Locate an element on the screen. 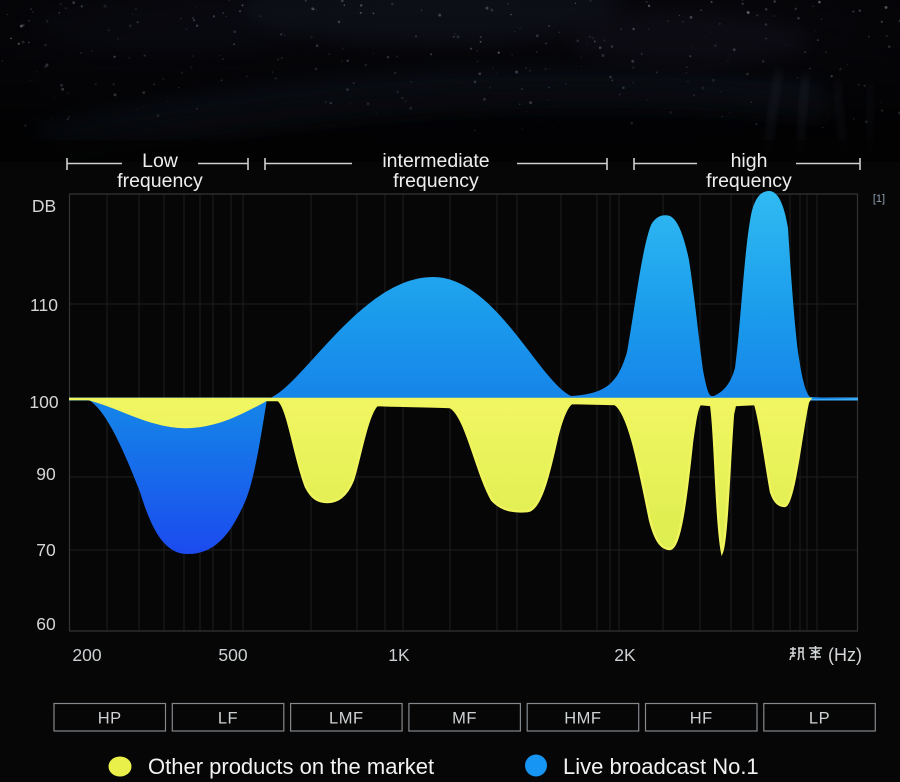 The width and height of the screenshot is (900, 782). svg-text: Live broadcast No.1 is located at coordinates (661, 766).